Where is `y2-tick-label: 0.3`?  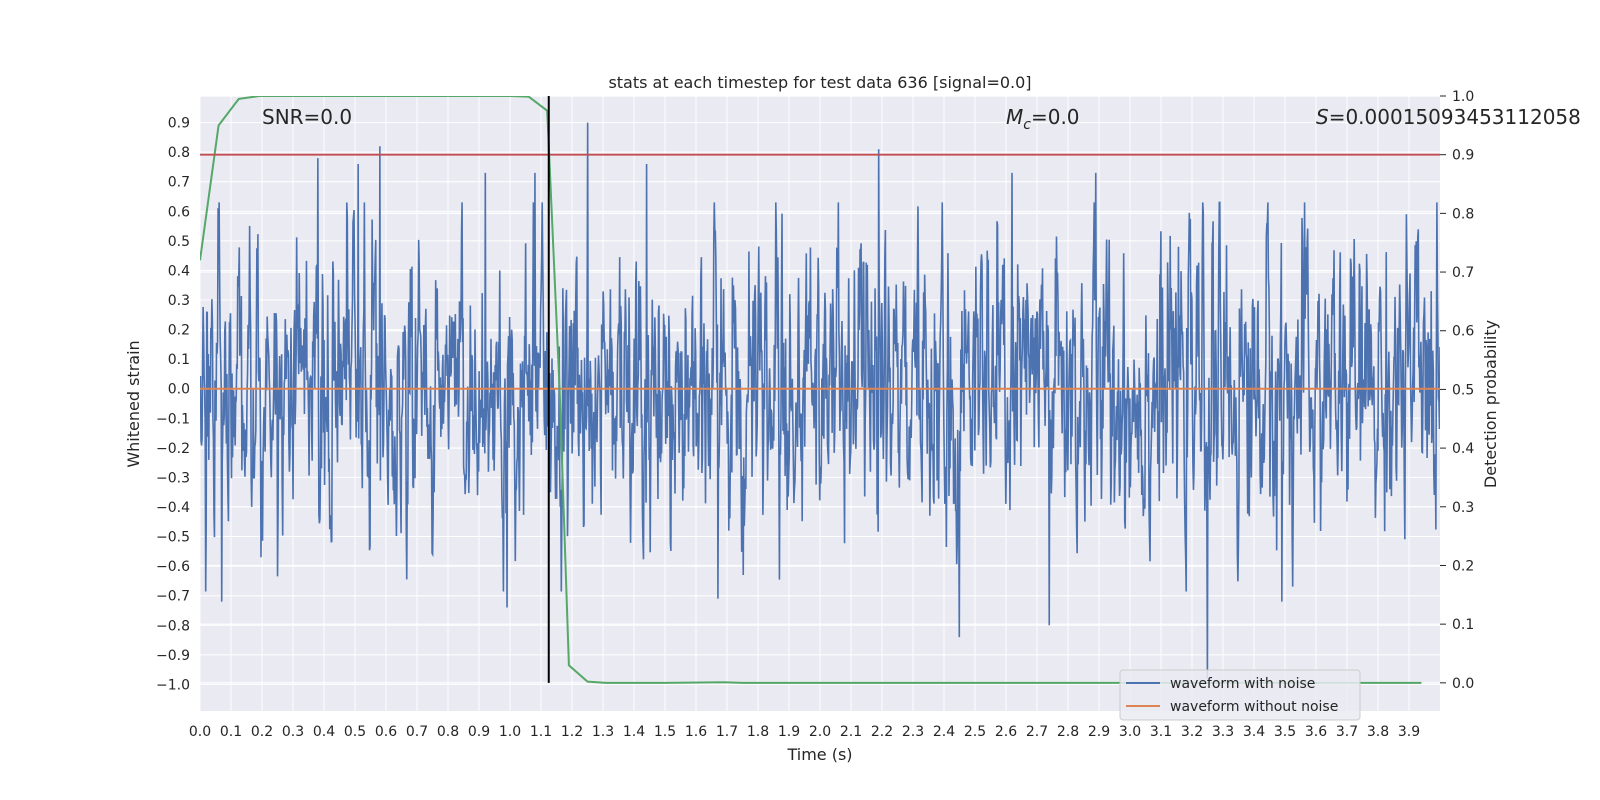
y2-tick-label: 0.3 is located at coordinates (1463, 508).